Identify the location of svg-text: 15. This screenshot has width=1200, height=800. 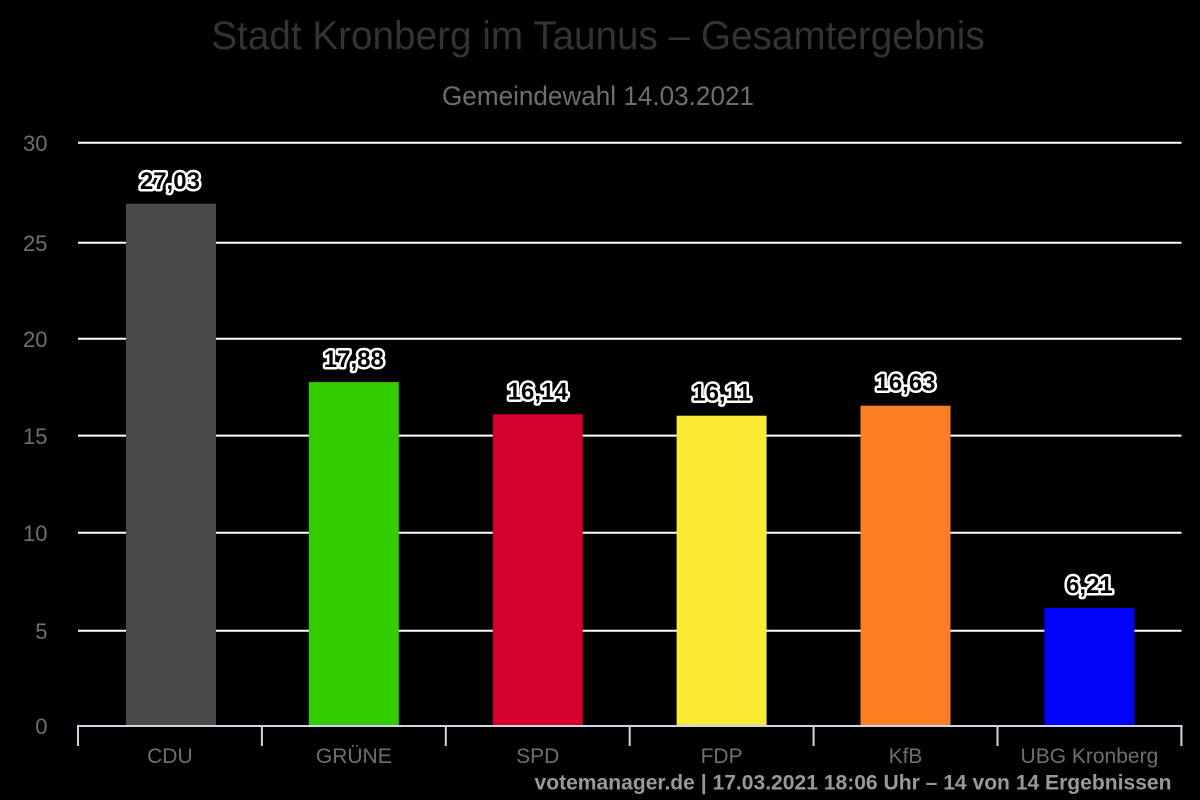
(35, 436).